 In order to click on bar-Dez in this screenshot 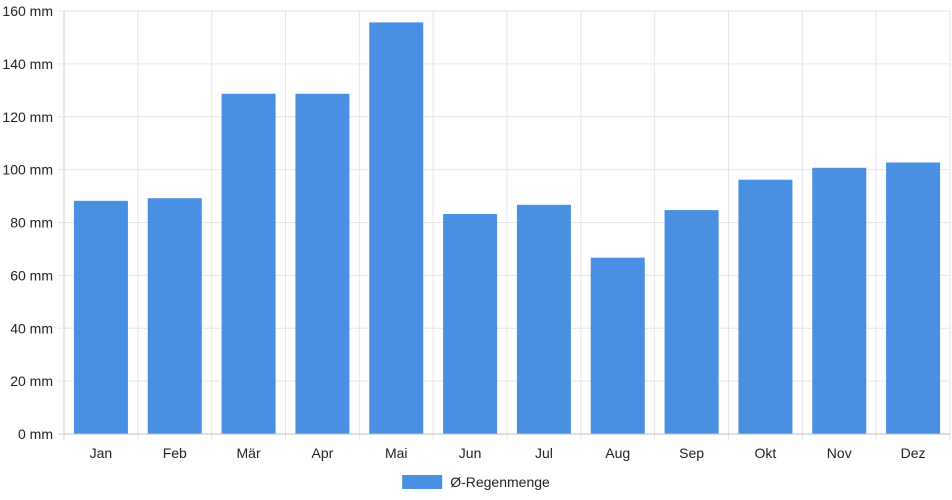, I will do `click(913, 298)`.